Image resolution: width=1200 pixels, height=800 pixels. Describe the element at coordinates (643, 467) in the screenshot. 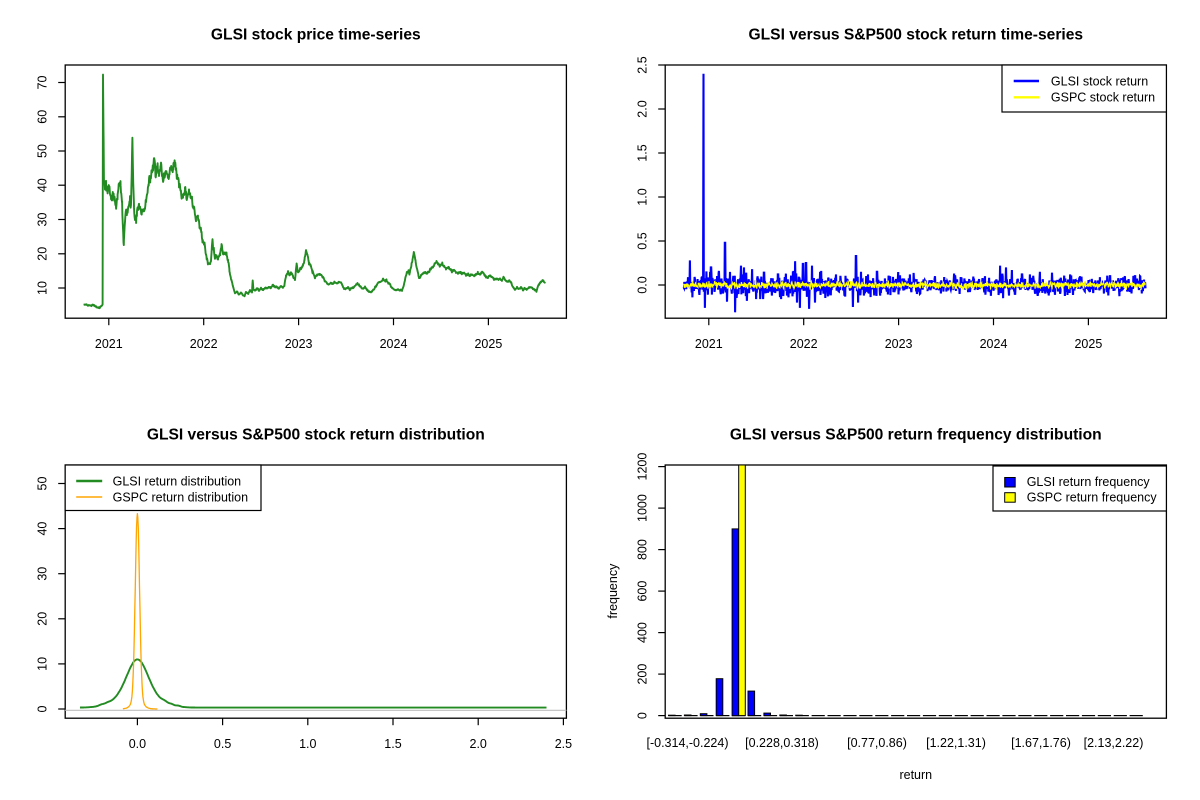

I see `svg-text: 1200` at that location.